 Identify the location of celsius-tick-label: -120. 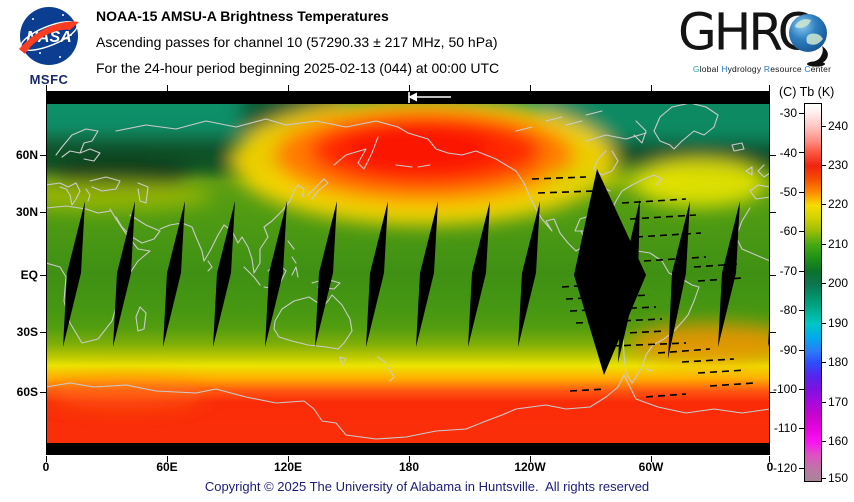
(784, 468).